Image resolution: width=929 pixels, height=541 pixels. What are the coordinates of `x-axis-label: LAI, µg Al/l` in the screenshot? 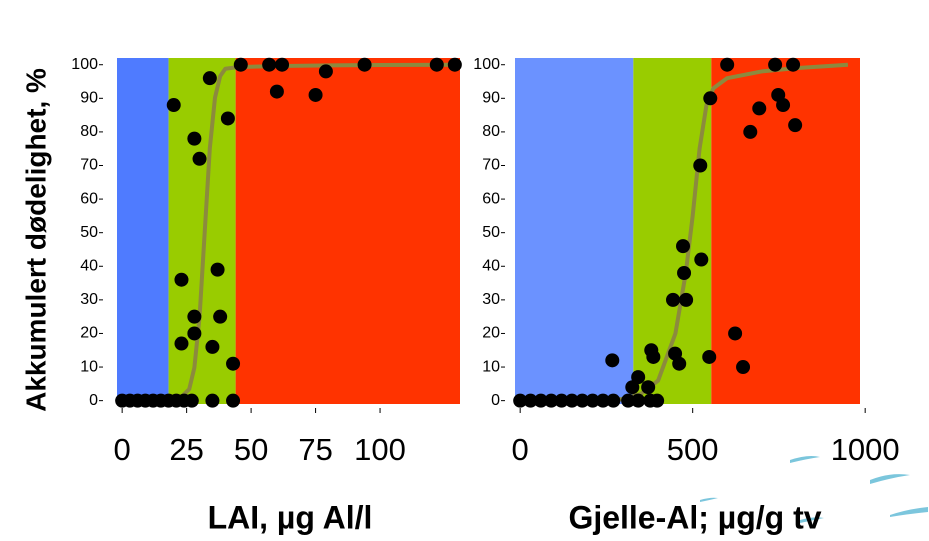 It's located at (290, 517).